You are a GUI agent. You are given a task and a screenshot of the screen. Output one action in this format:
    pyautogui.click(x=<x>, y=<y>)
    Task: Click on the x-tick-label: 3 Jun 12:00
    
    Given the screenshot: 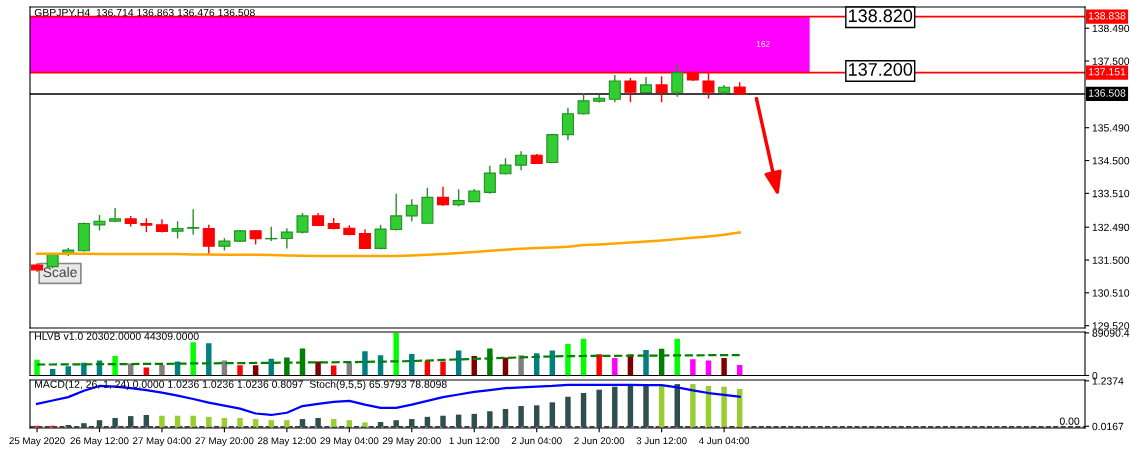 What is the action you would take?
    pyautogui.click(x=661, y=441)
    